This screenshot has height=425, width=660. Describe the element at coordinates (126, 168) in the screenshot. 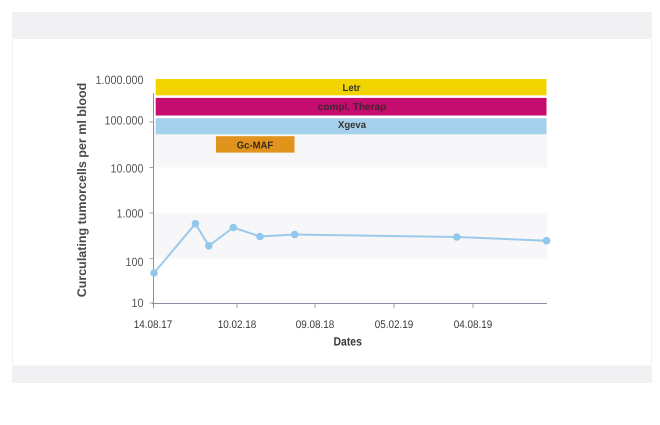

I see `svg-text: 10.000` at that location.